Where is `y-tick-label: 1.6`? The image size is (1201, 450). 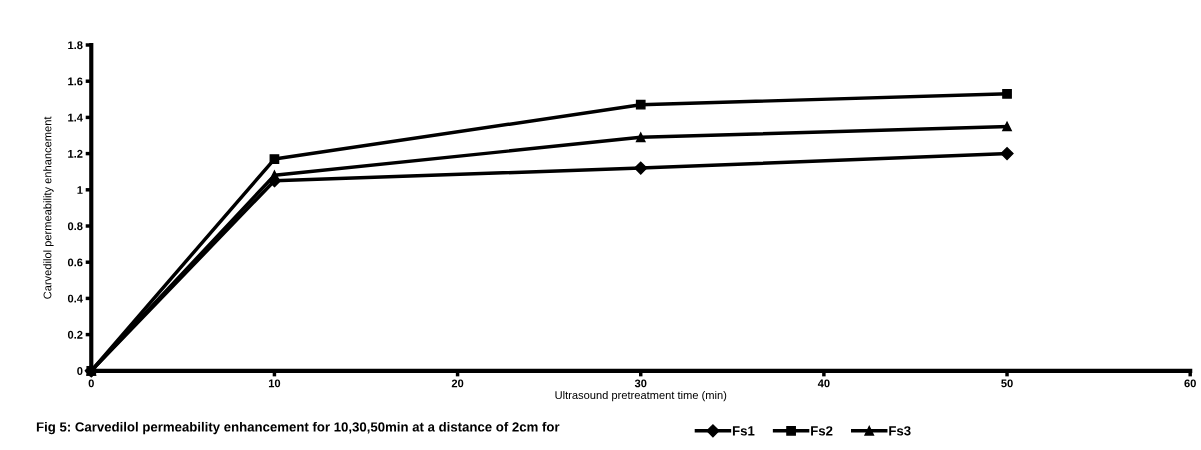 y-tick-label: 1.6 is located at coordinates (75, 81).